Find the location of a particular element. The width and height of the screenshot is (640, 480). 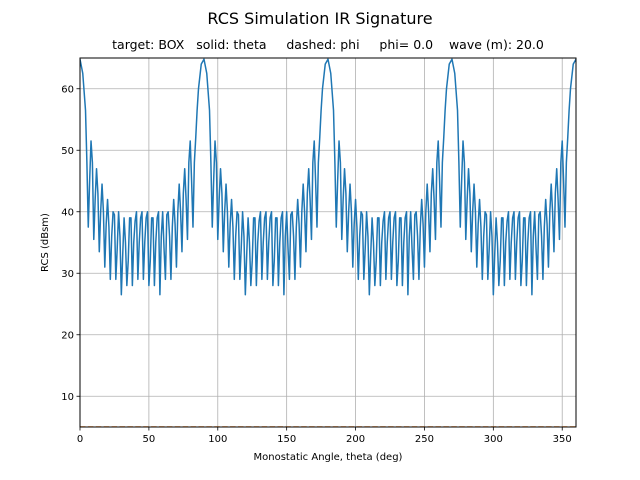

y-tick-label: 60 is located at coordinates (67, 89).